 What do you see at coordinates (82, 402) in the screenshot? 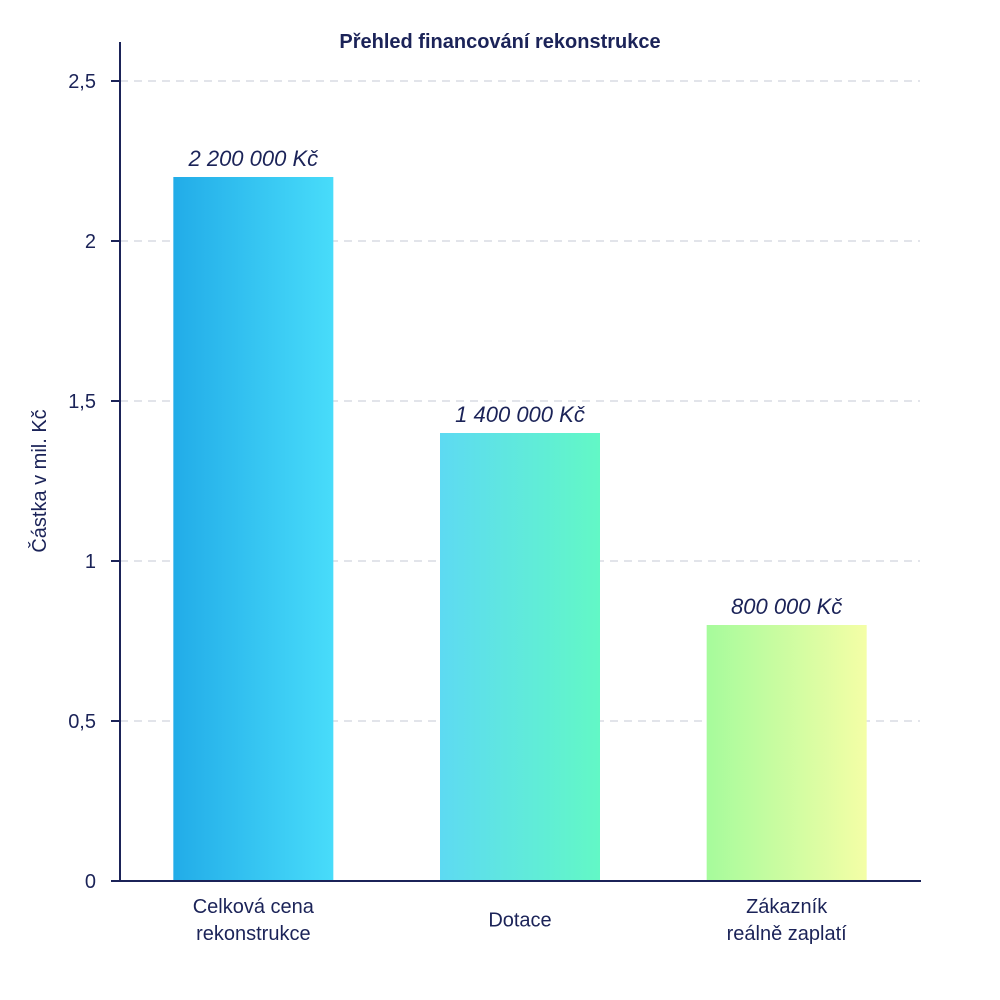
I see `y-tick-label: 1,5` at bounding box center [82, 402].